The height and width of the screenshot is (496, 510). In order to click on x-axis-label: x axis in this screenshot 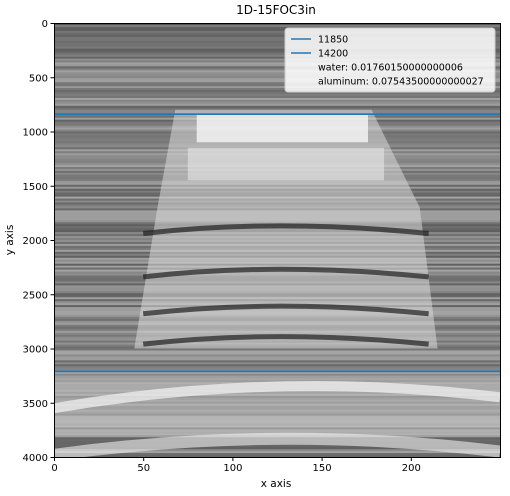, I will do `click(276, 484)`.